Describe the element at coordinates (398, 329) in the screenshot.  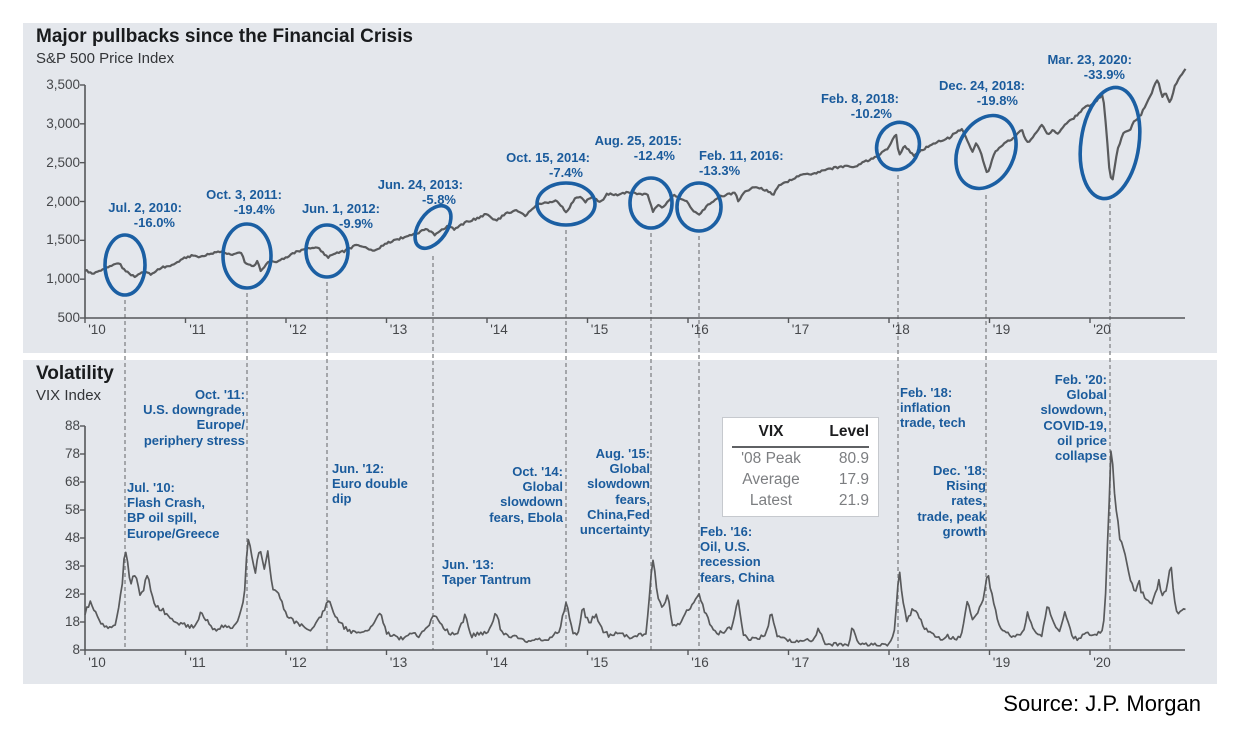
I see `sp500-x-tick-label: '13` at that location.